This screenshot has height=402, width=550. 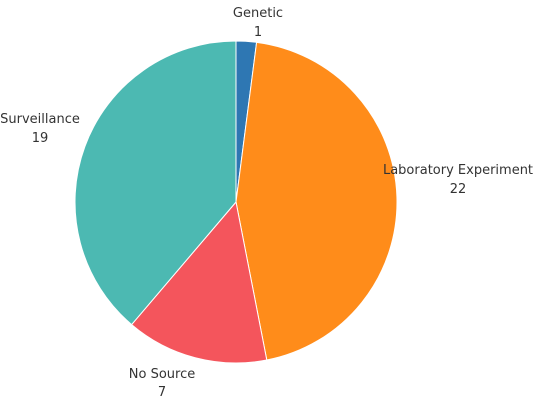 I want to click on slice-value-no-source: 7, so click(x=162, y=392).